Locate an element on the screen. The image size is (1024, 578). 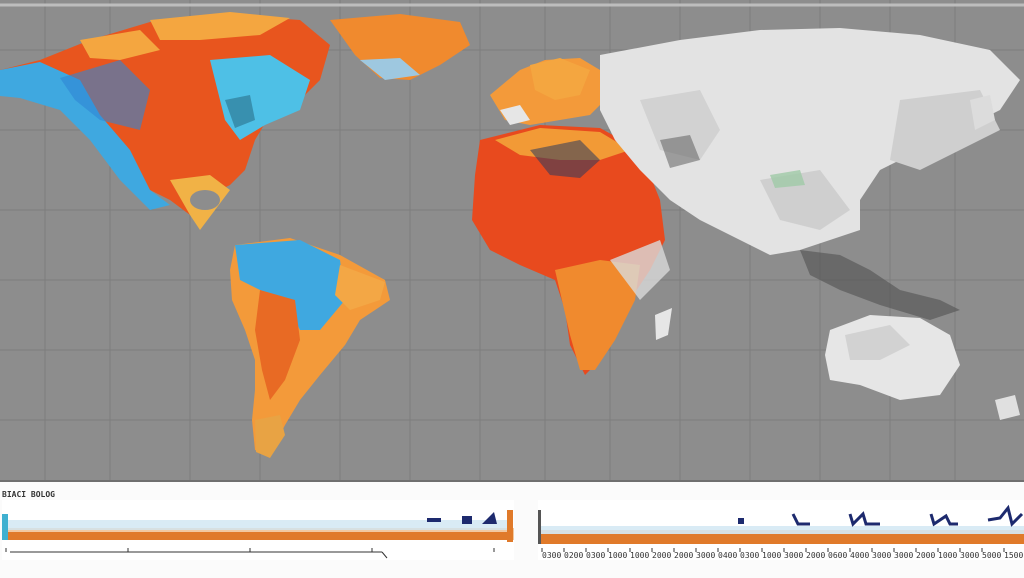
left-timeline-bar is located at coordinates (254, 536).